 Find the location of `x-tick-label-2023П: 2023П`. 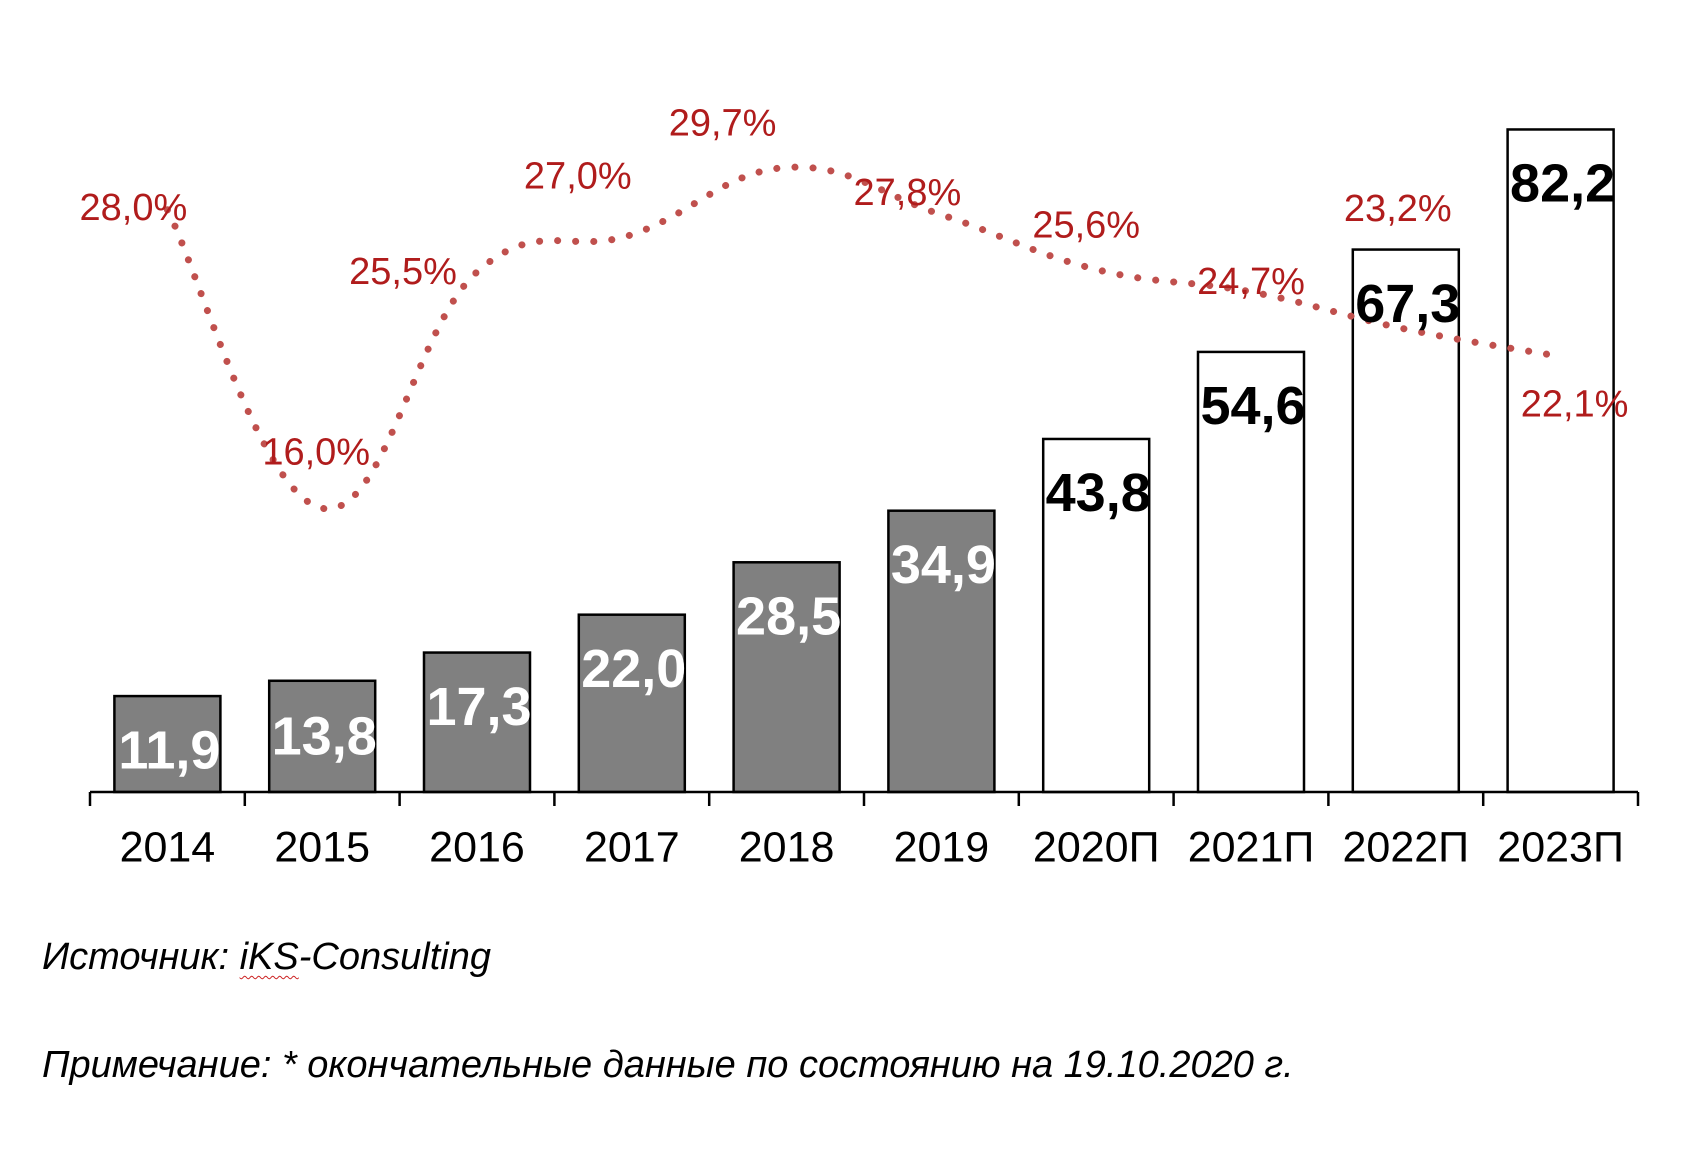

x-tick-label-2023П: 2023П is located at coordinates (1560, 847).